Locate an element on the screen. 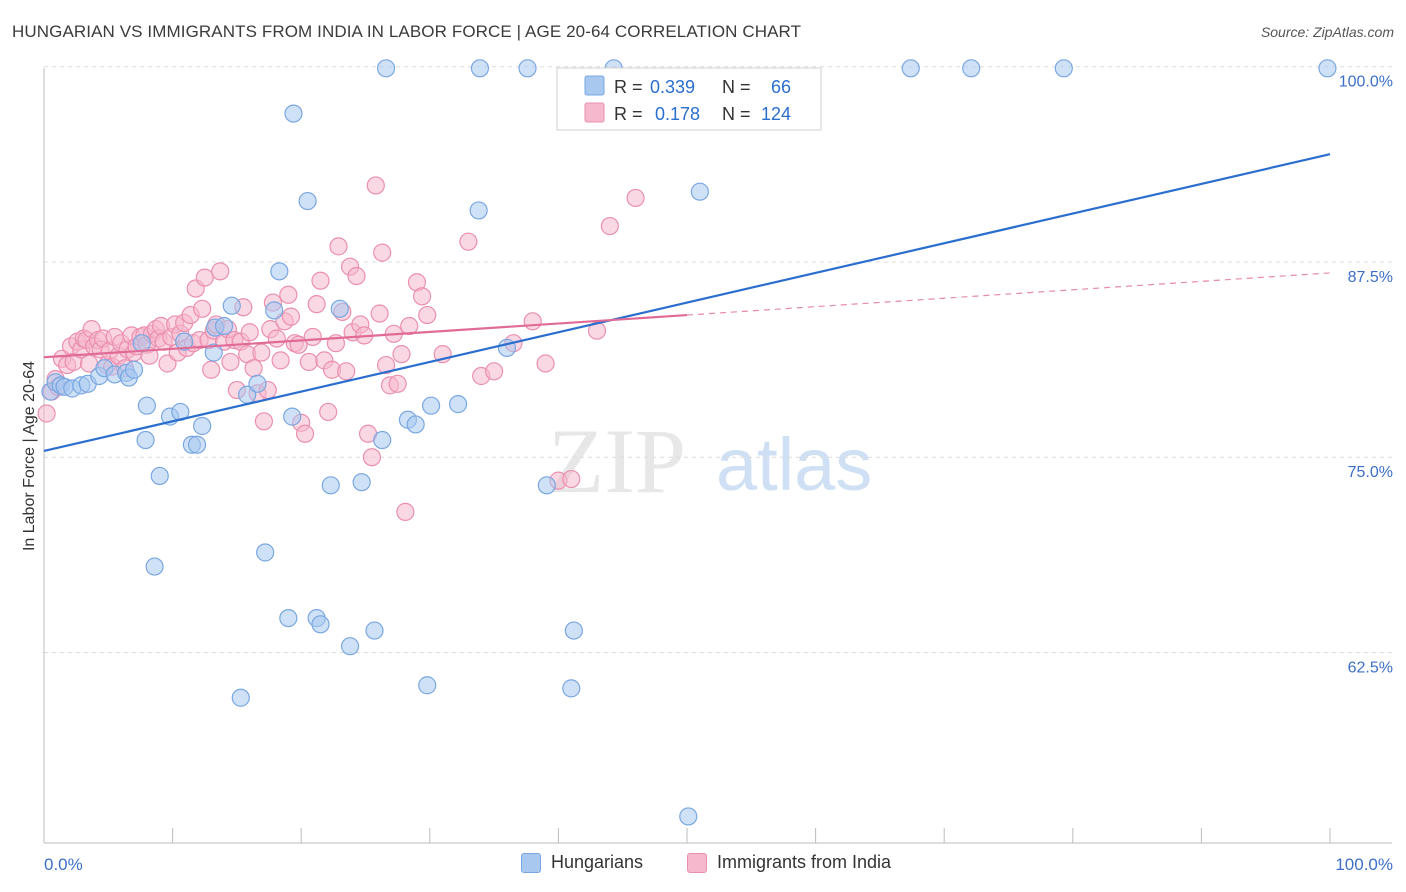 The image size is (1406, 892). y-tick-label: 62.5% is located at coordinates (1370, 667).